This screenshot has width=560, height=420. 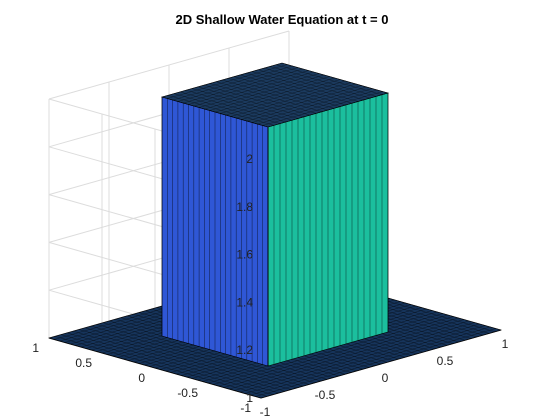 What do you see at coordinates (187, 393) in the screenshot?
I see `y-tick-label: -0.5` at bounding box center [187, 393].